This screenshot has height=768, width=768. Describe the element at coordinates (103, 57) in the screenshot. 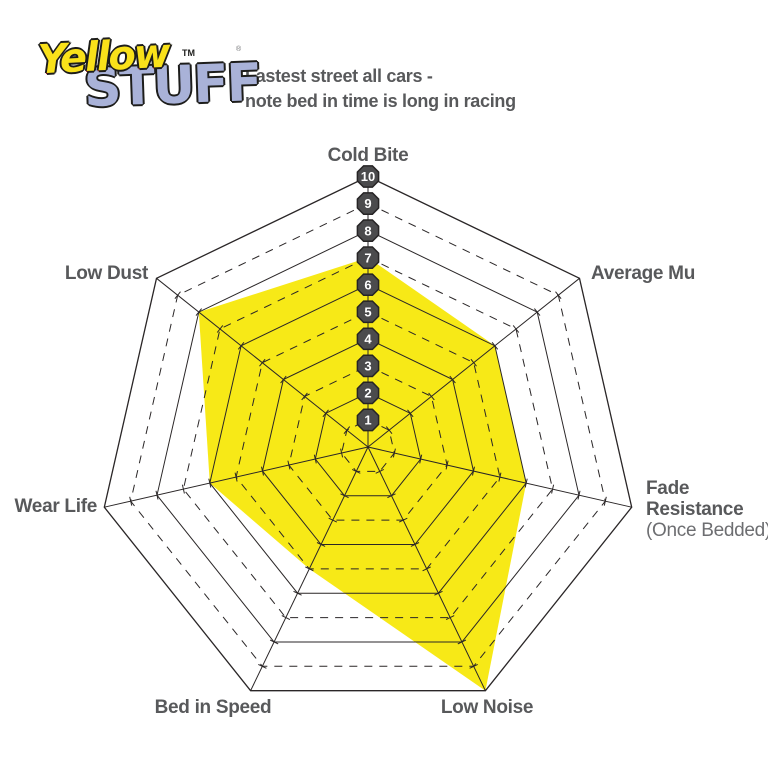

I see `logo-word-yellow: Yellow` at that location.